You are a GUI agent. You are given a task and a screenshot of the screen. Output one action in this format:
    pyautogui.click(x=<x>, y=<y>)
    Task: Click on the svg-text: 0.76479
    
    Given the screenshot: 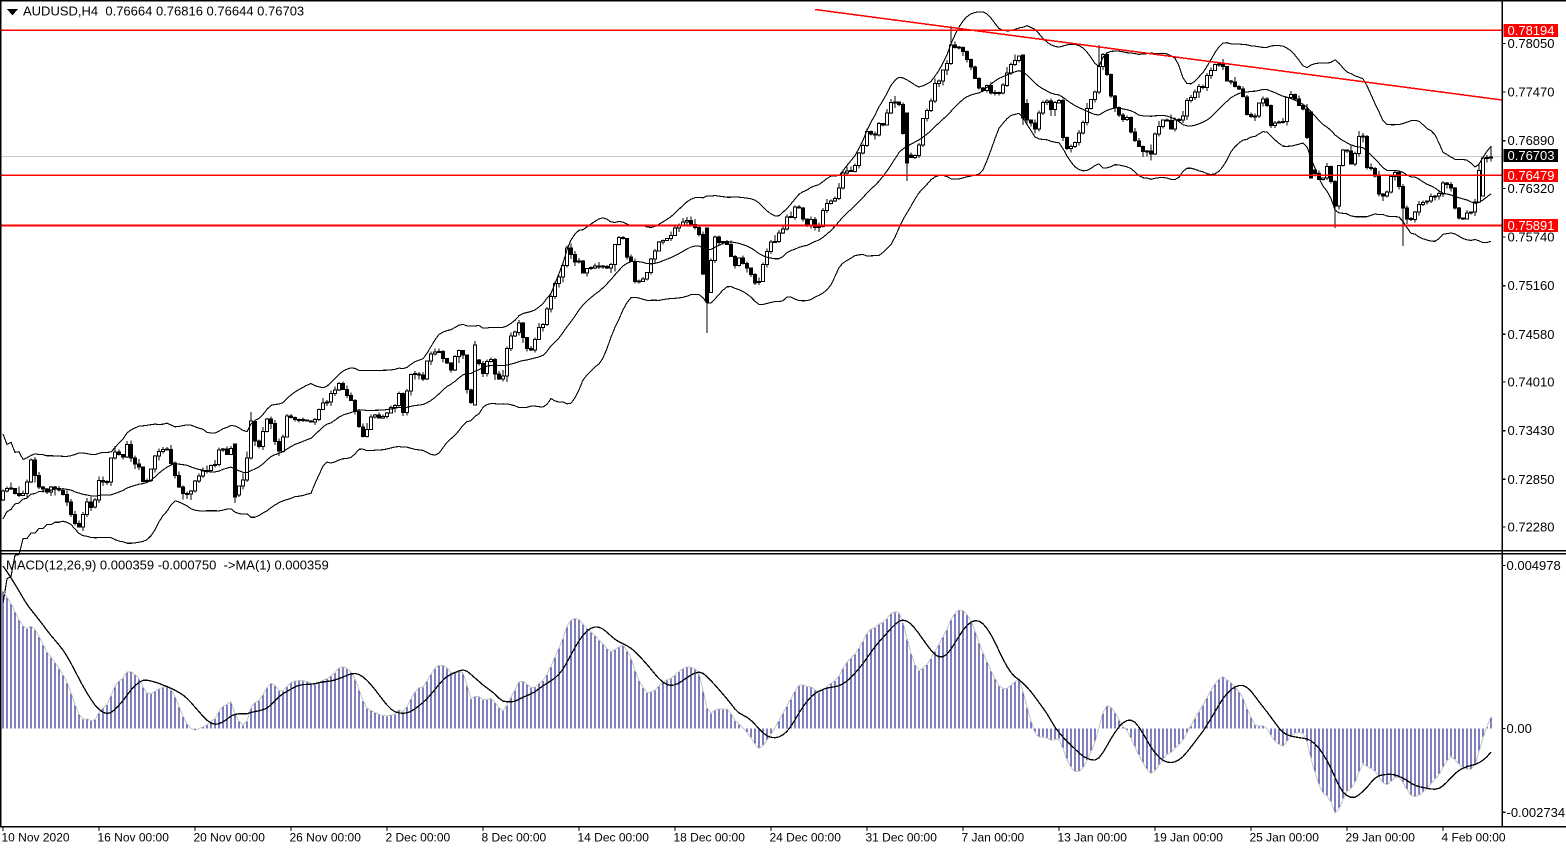 What is the action you would take?
    pyautogui.click(x=1531, y=175)
    